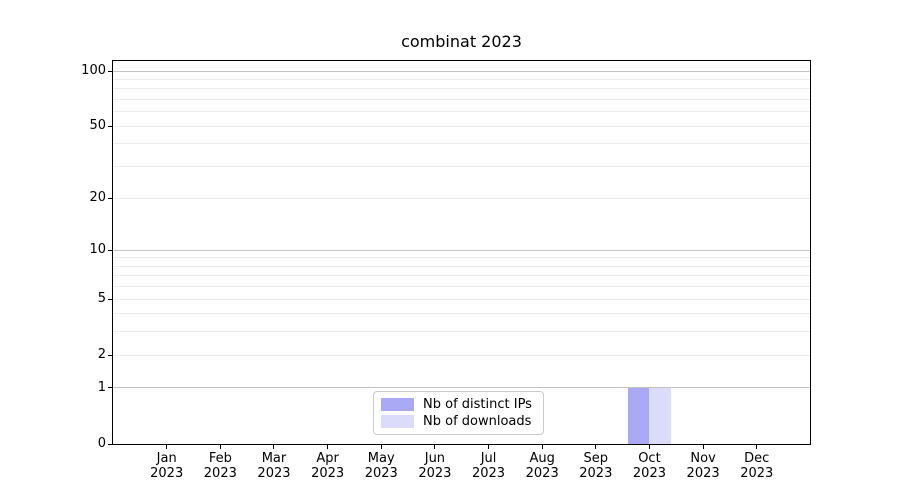 The height and width of the screenshot is (500, 900). I want to click on x-tick-month: Jan, so click(166, 458).